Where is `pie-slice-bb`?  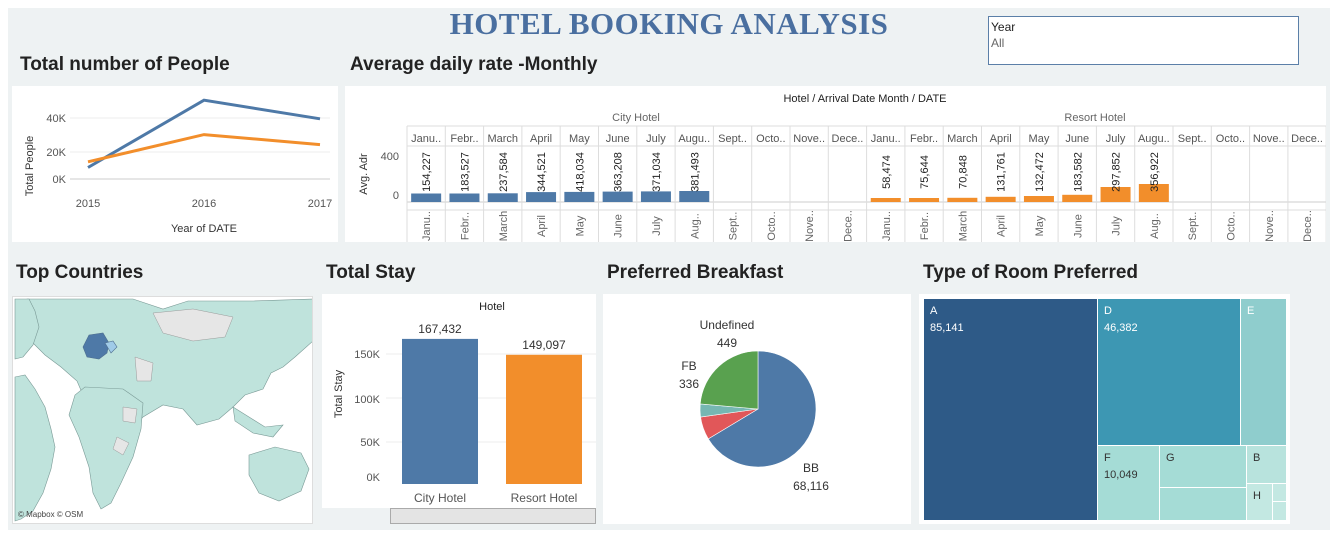
pie-slice-bb is located at coordinates (762, 409).